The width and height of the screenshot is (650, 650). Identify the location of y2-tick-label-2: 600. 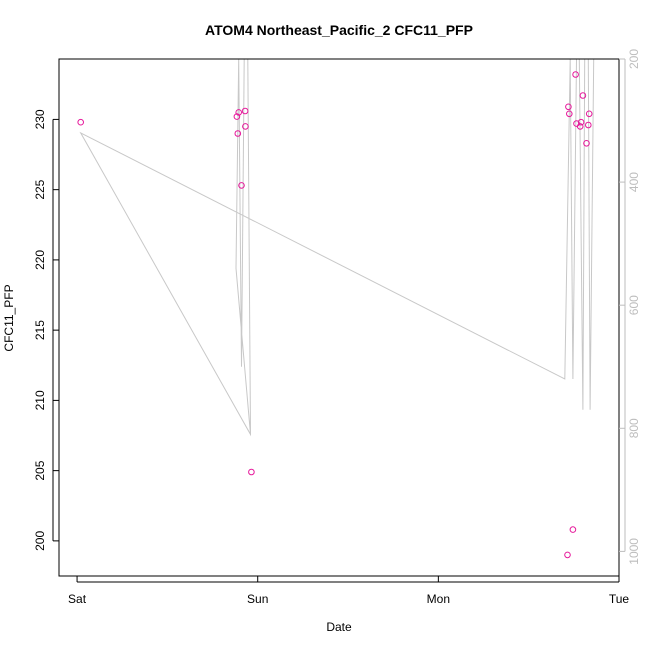
(634, 305).